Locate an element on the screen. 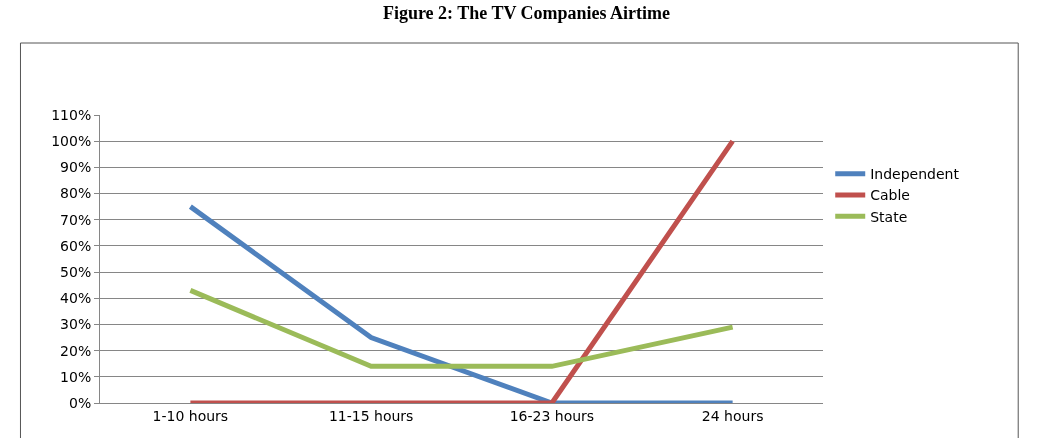  legend-label: Cable is located at coordinates (890, 195).